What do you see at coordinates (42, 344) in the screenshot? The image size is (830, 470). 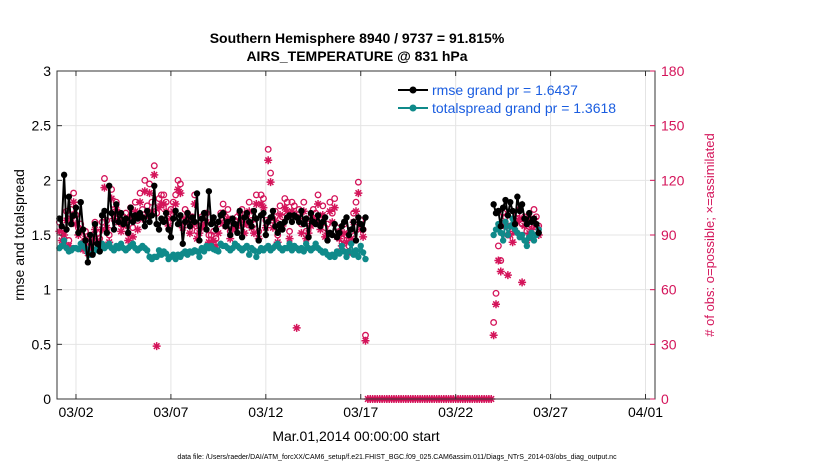 I see `y-left-tick-label: 0.5` at bounding box center [42, 344].